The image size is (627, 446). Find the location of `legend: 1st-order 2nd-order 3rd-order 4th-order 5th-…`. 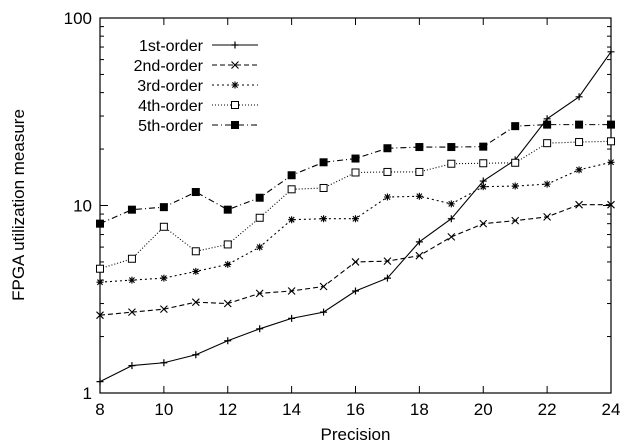

legend: 1st-order 2nd-order 3rd-order 4th-order 5th-… is located at coordinates (196, 86).